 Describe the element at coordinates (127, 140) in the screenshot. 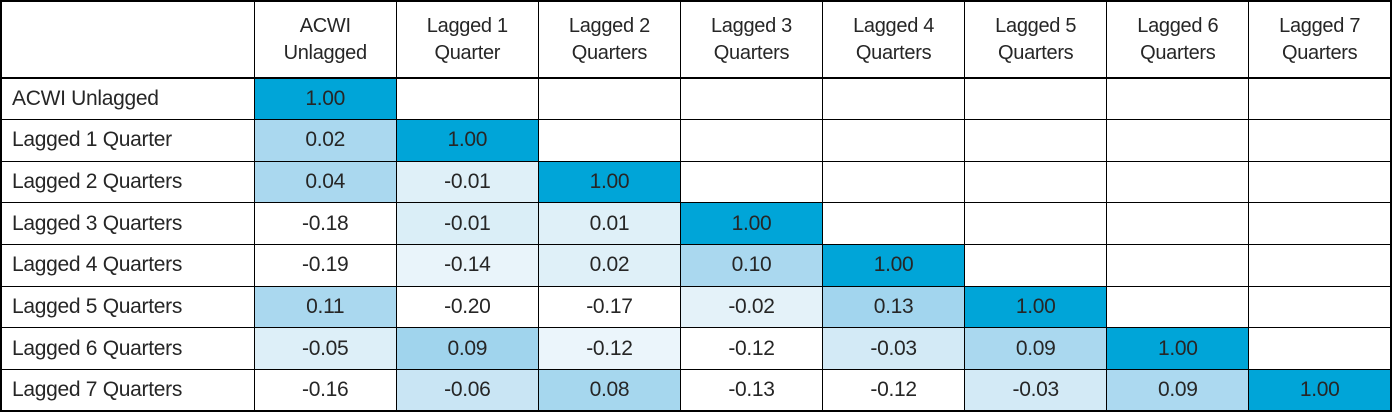

I see `row-header: Lagged 1 Quarter` at that location.